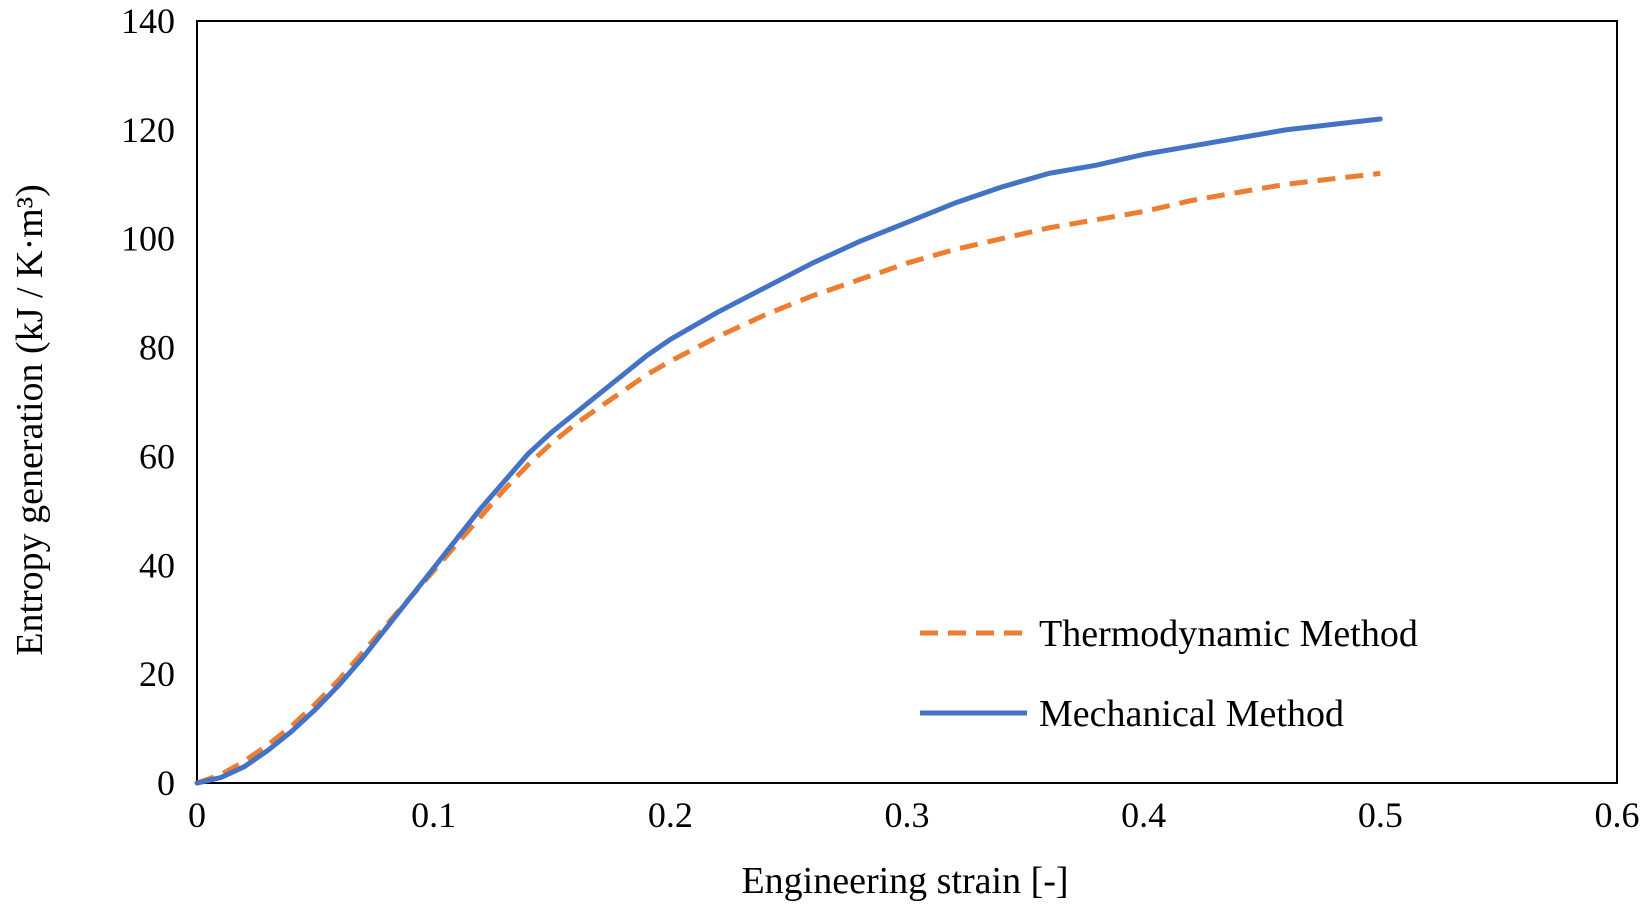 The width and height of the screenshot is (1644, 907). Describe the element at coordinates (157, 565) in the screenshot. I see `y-tick-label: 40` at that location.